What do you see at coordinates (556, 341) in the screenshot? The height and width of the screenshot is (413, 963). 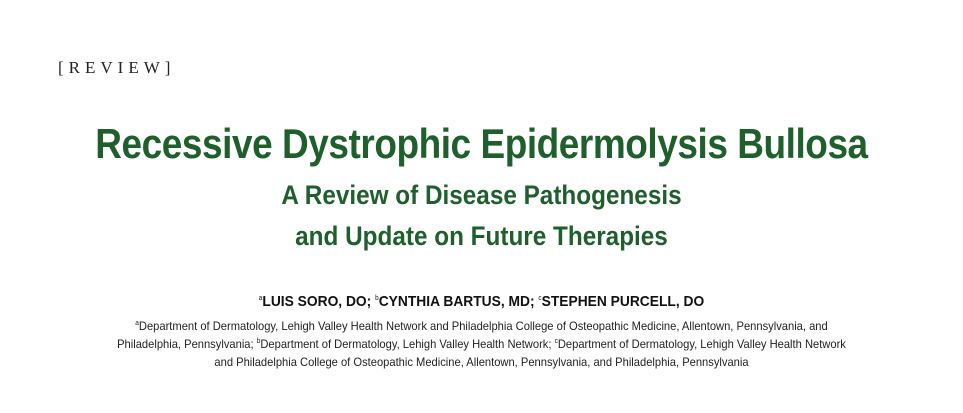 I see `affiliation-c-mark: c` at bounding box center [556, 341].